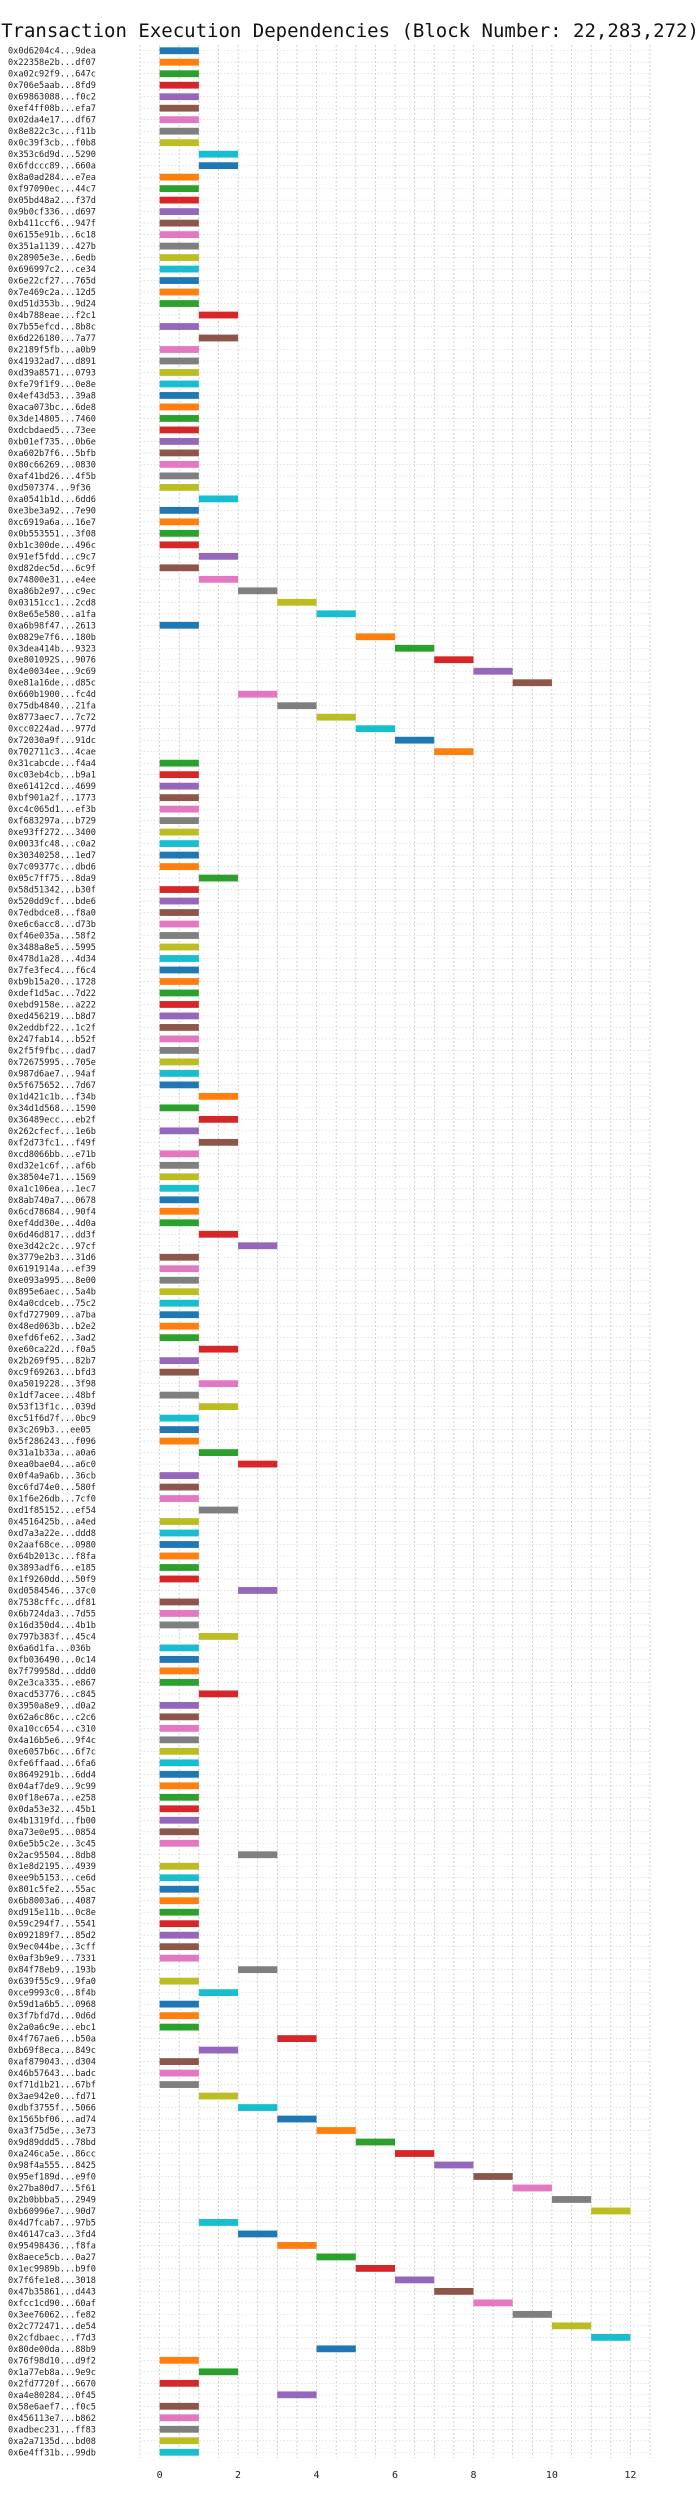 The image size is (700, 2520). What do you see at coordinates (52, 132) in the screenshot?
I see `y-tick-label: 0x8e822c3c...f11b` at bounding box center [52, 132].